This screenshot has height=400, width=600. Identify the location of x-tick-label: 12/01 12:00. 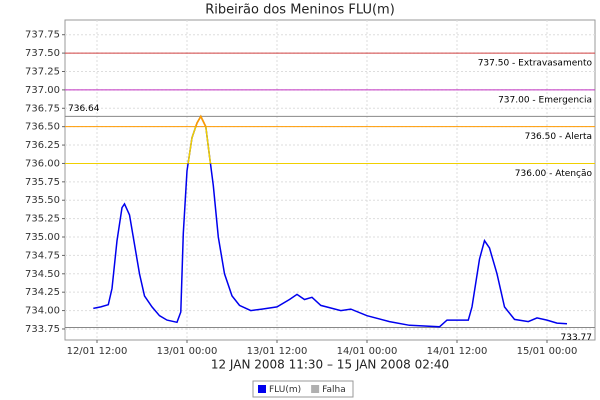
(97, 351).